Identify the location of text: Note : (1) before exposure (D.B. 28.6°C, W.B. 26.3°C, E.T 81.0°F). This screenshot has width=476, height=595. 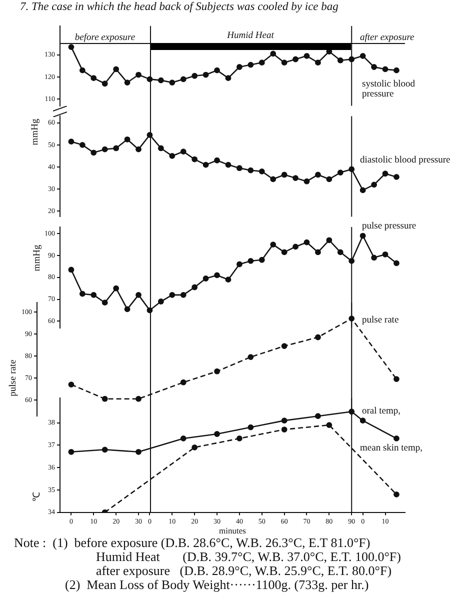
(193, 542).